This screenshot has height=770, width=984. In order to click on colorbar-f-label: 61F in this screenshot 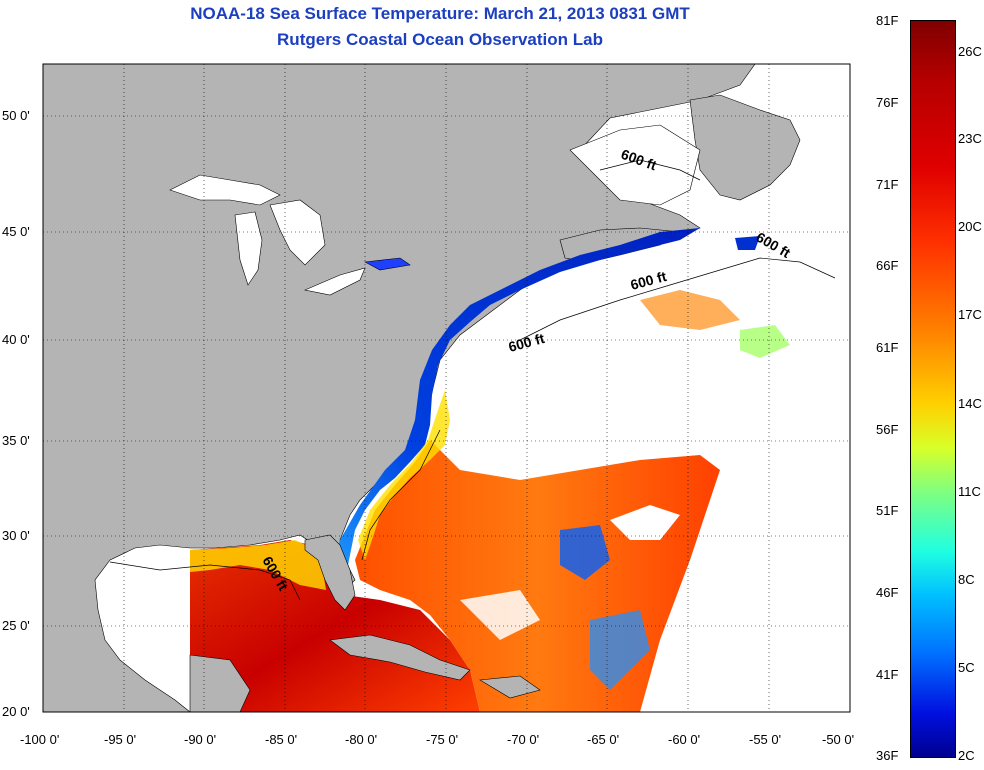, I will do `click(887, 347)`.